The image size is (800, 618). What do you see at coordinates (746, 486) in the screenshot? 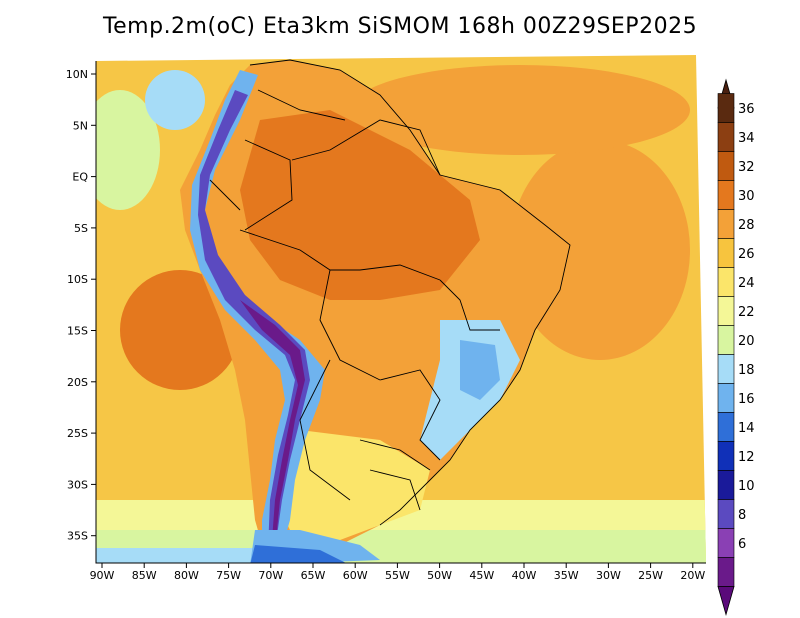
I see `colorbar-label: 10` at bounding box center [746, 486].